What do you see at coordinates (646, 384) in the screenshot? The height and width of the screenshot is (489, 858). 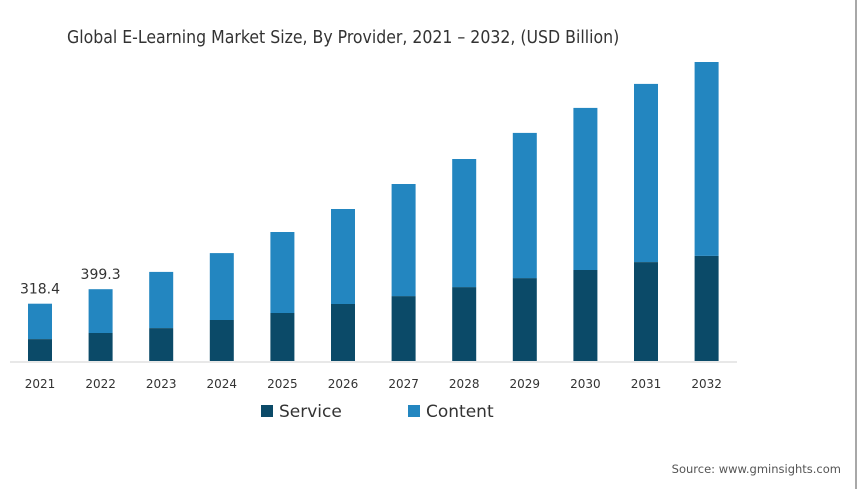 I see `x-tick-label: 2031` at bounding box center [646, 384].